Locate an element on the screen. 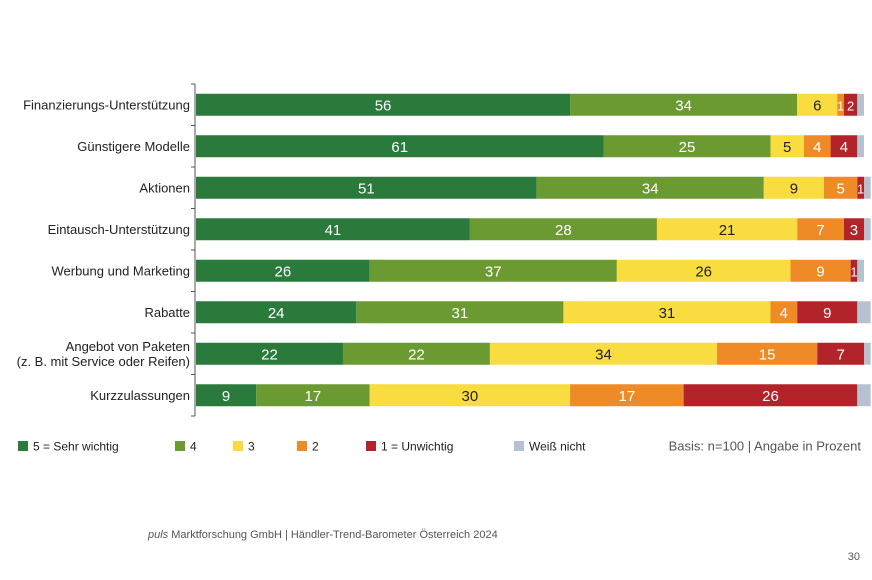 Image resolution: width=872 pixels, height=580 pixels. legend-swatch-wei-nicht is located at coordinates (519, 446).